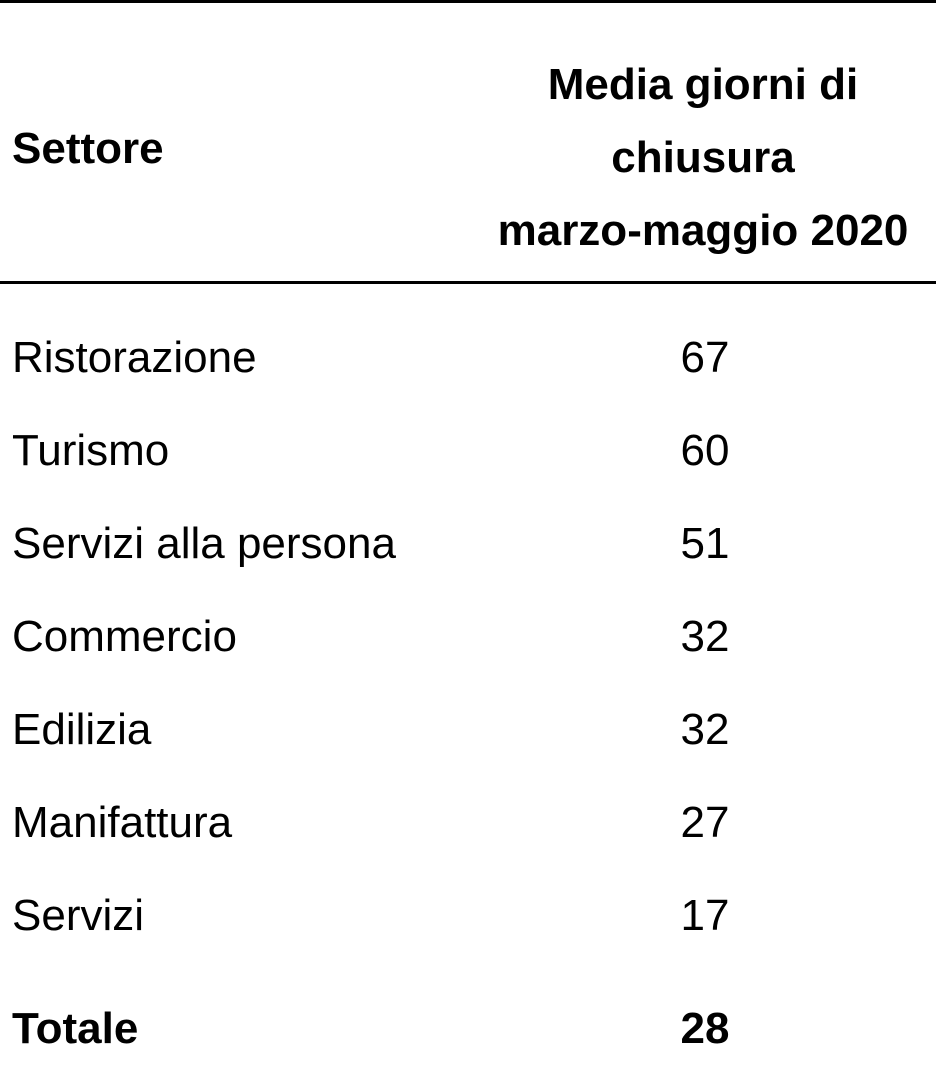 The image size is (936, 1068). Describe the element at coordinates (468, 637) in the screenshot. I see `table-row: Commercio 32` at that location.